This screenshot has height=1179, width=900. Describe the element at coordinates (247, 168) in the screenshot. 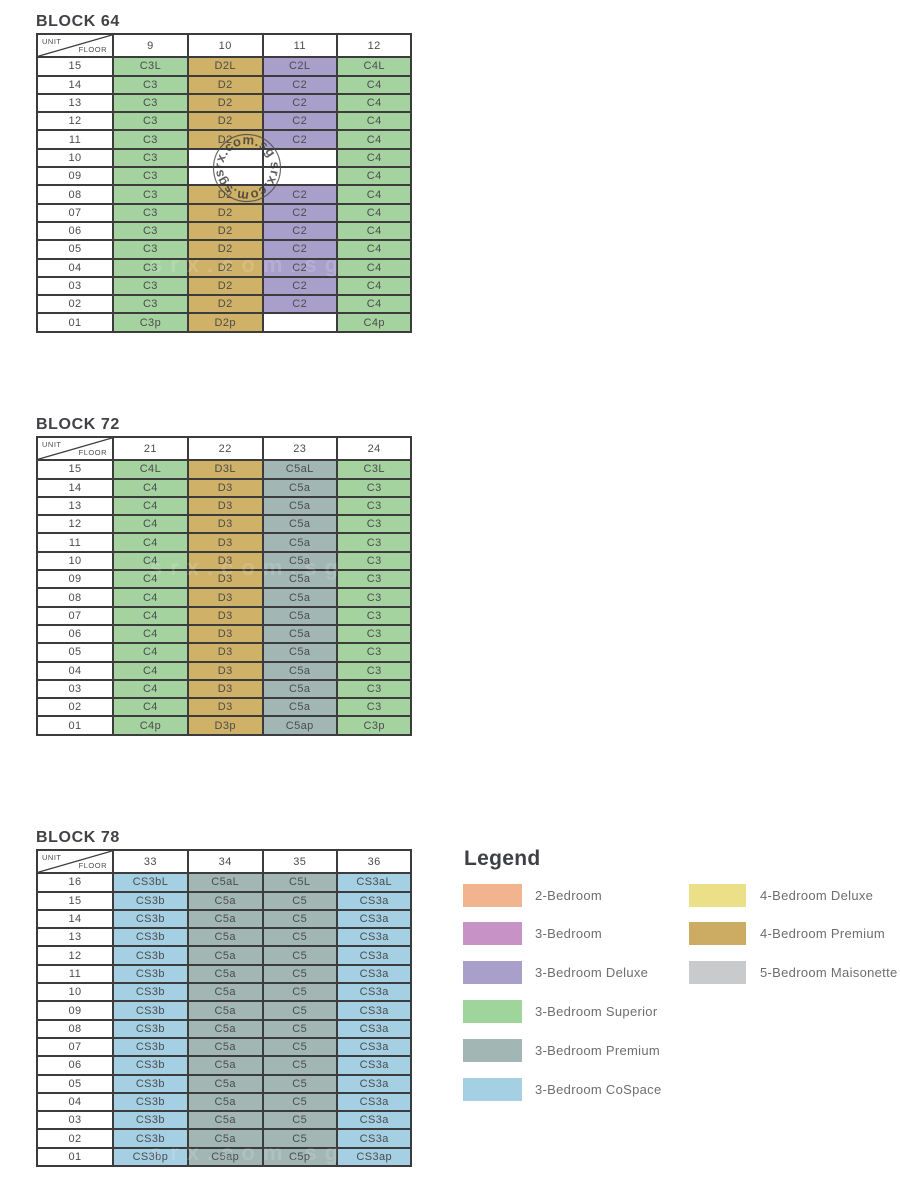

I see `svg-text: srx.com.sg srx.com.sg` at that location.